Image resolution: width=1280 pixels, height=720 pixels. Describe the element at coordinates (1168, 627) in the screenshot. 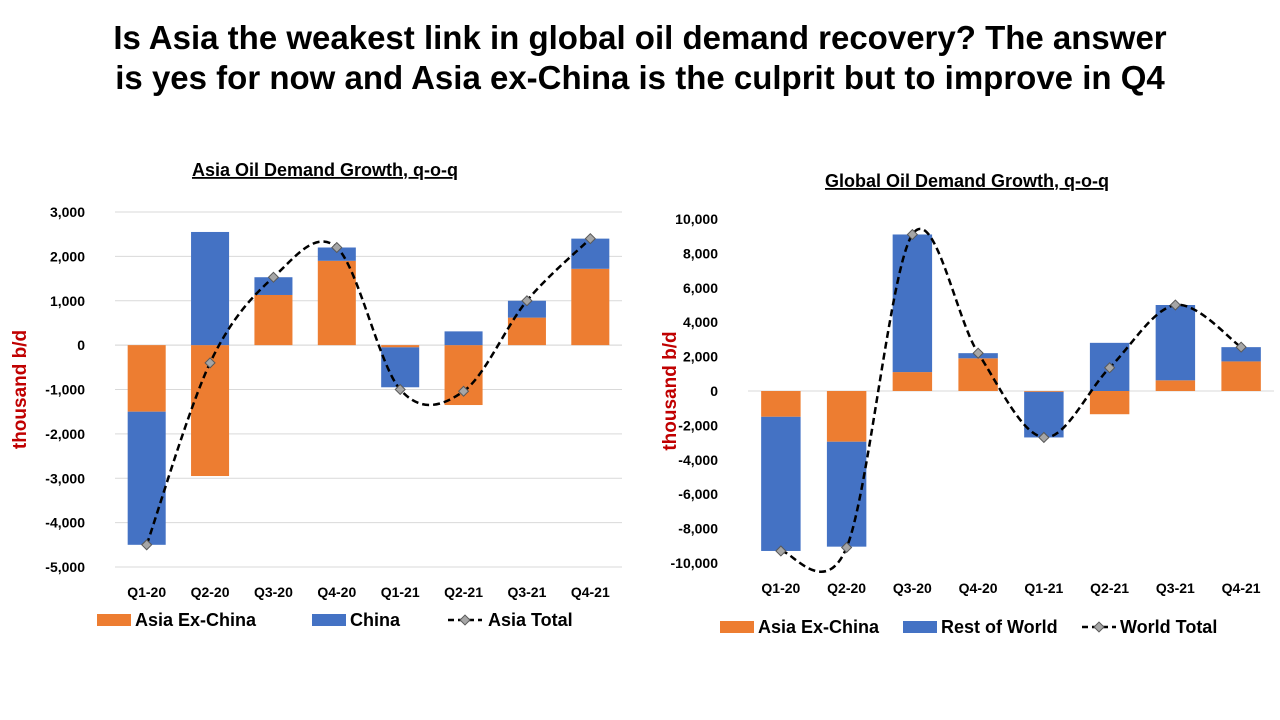

I see `legend-label: World Total` at that location.